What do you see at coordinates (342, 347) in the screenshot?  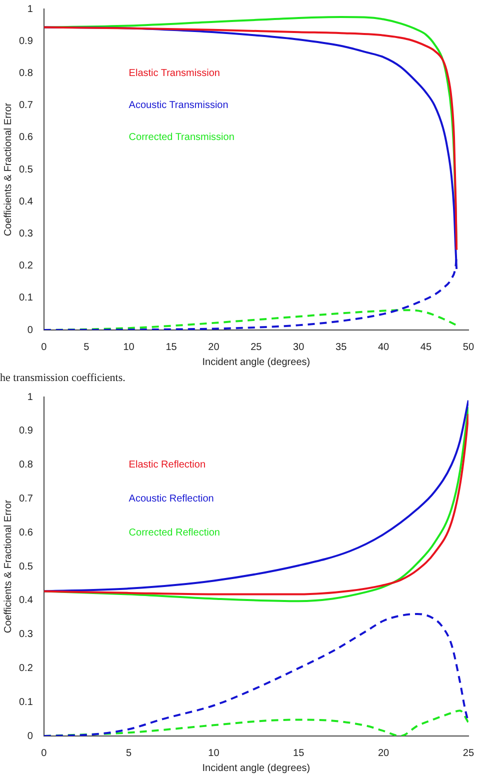 I see `x-tick-label: 35` at bounding box center [342, 347].